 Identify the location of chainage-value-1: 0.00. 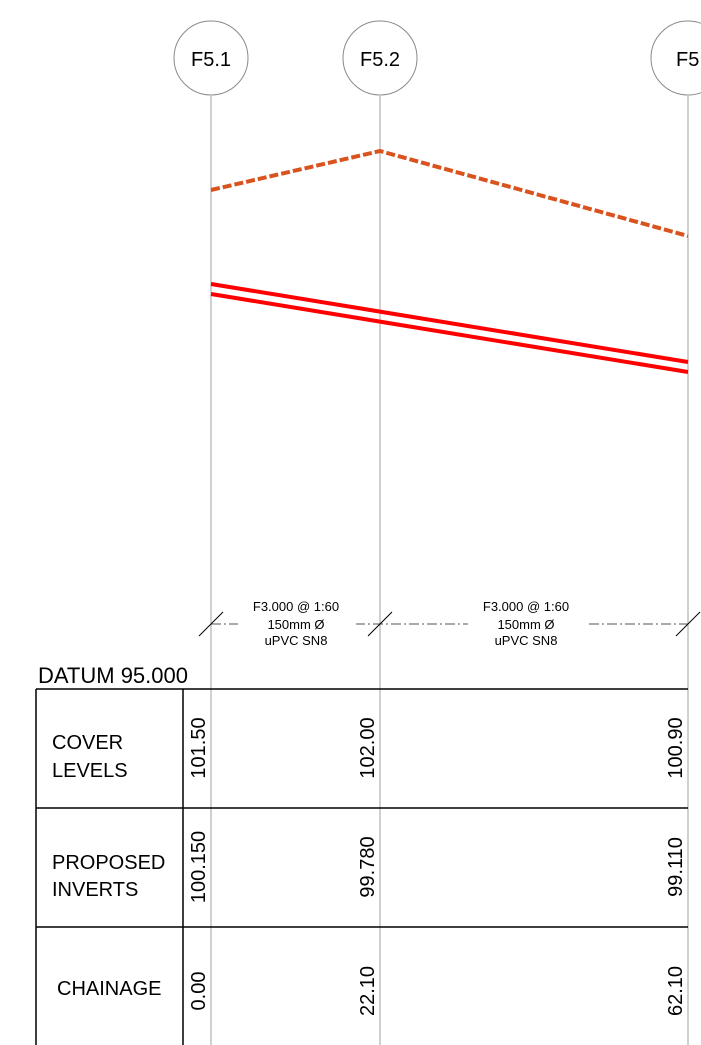
(199, 991).